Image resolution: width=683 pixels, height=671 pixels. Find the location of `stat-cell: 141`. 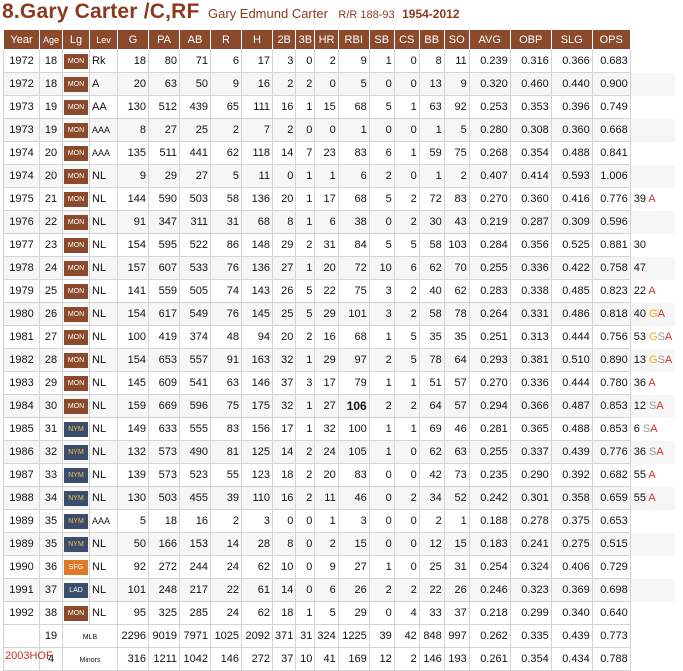

stat-cell: 141 is located at coordinates (133, 291).